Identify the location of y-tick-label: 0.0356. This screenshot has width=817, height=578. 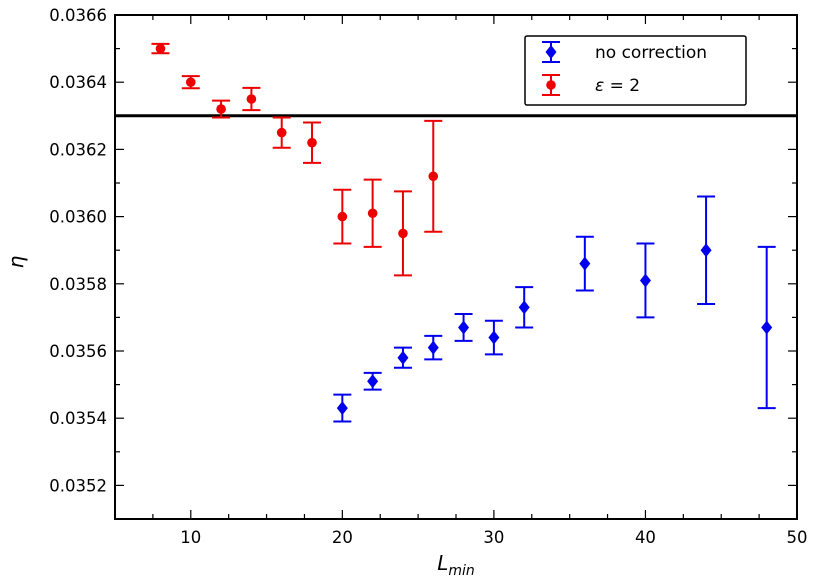
(78, 351).